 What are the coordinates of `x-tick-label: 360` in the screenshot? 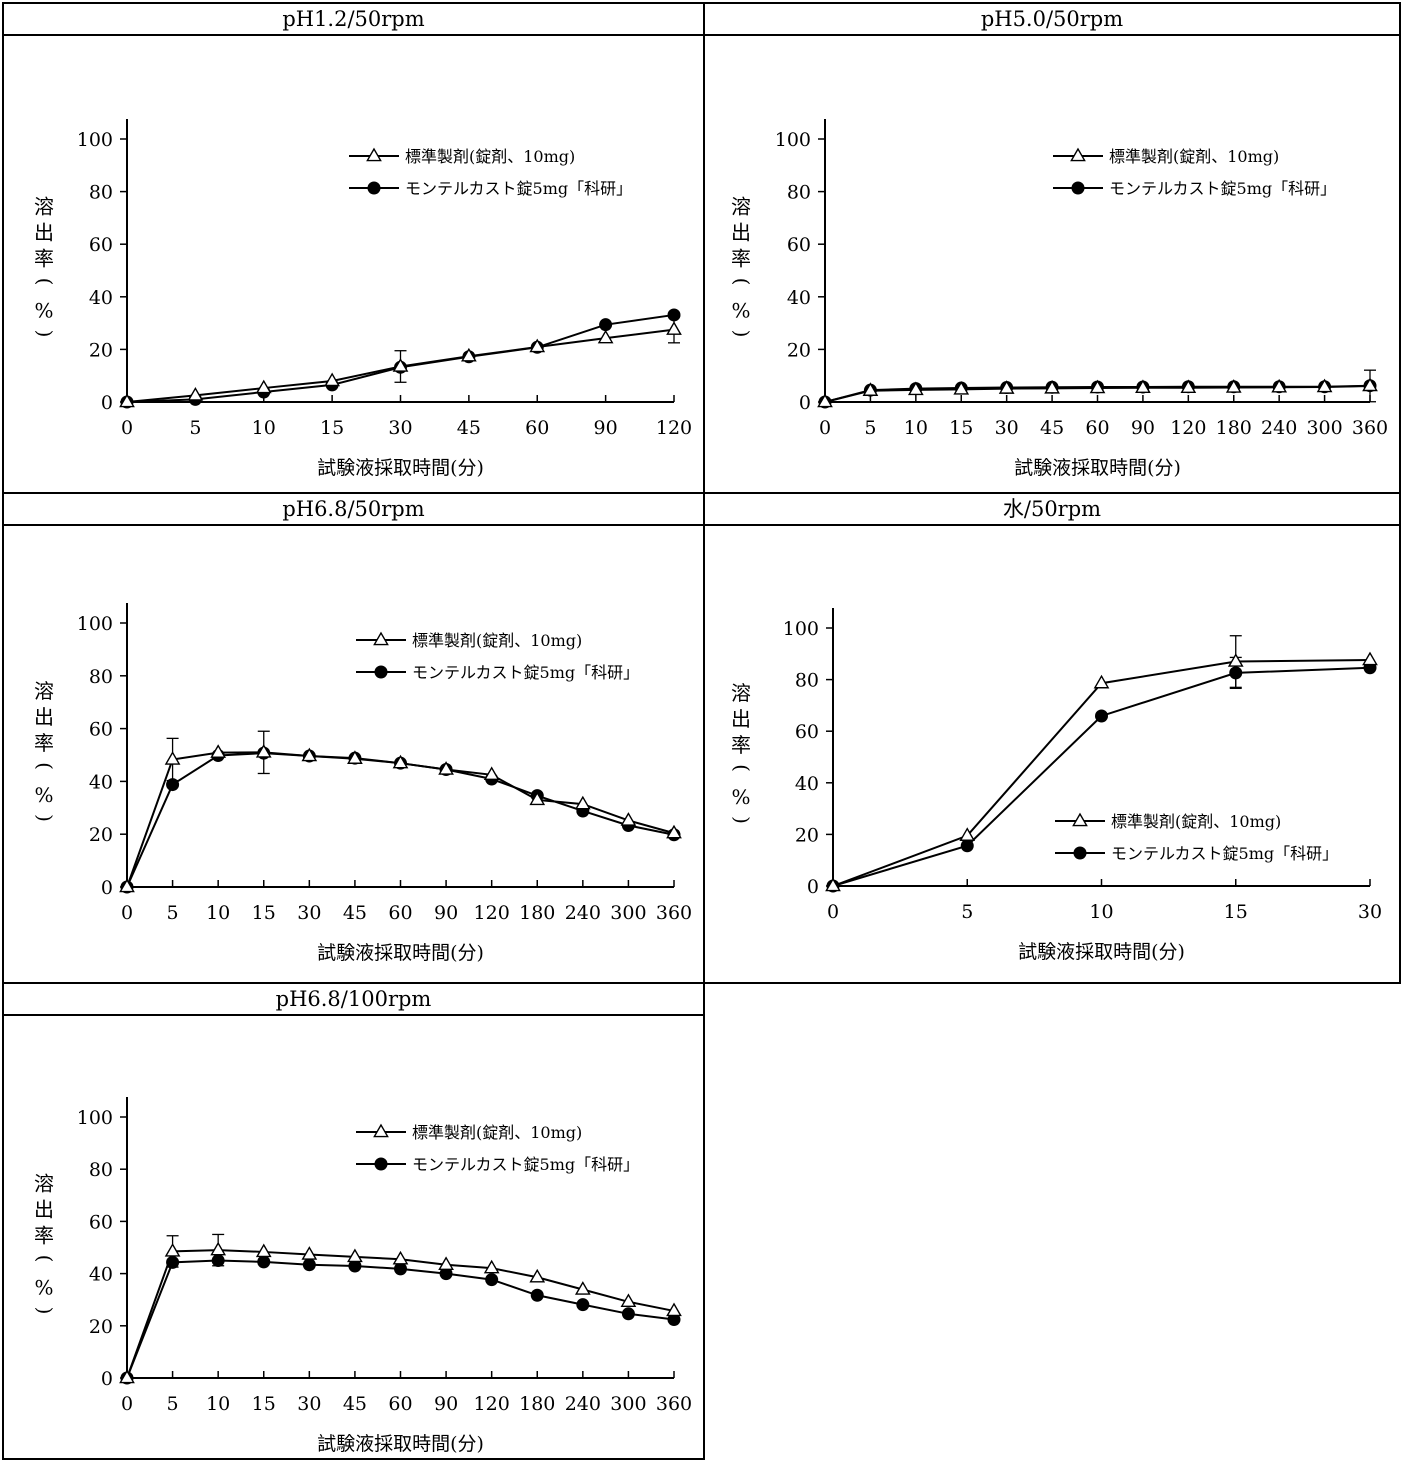 It's located at (1370, 428).